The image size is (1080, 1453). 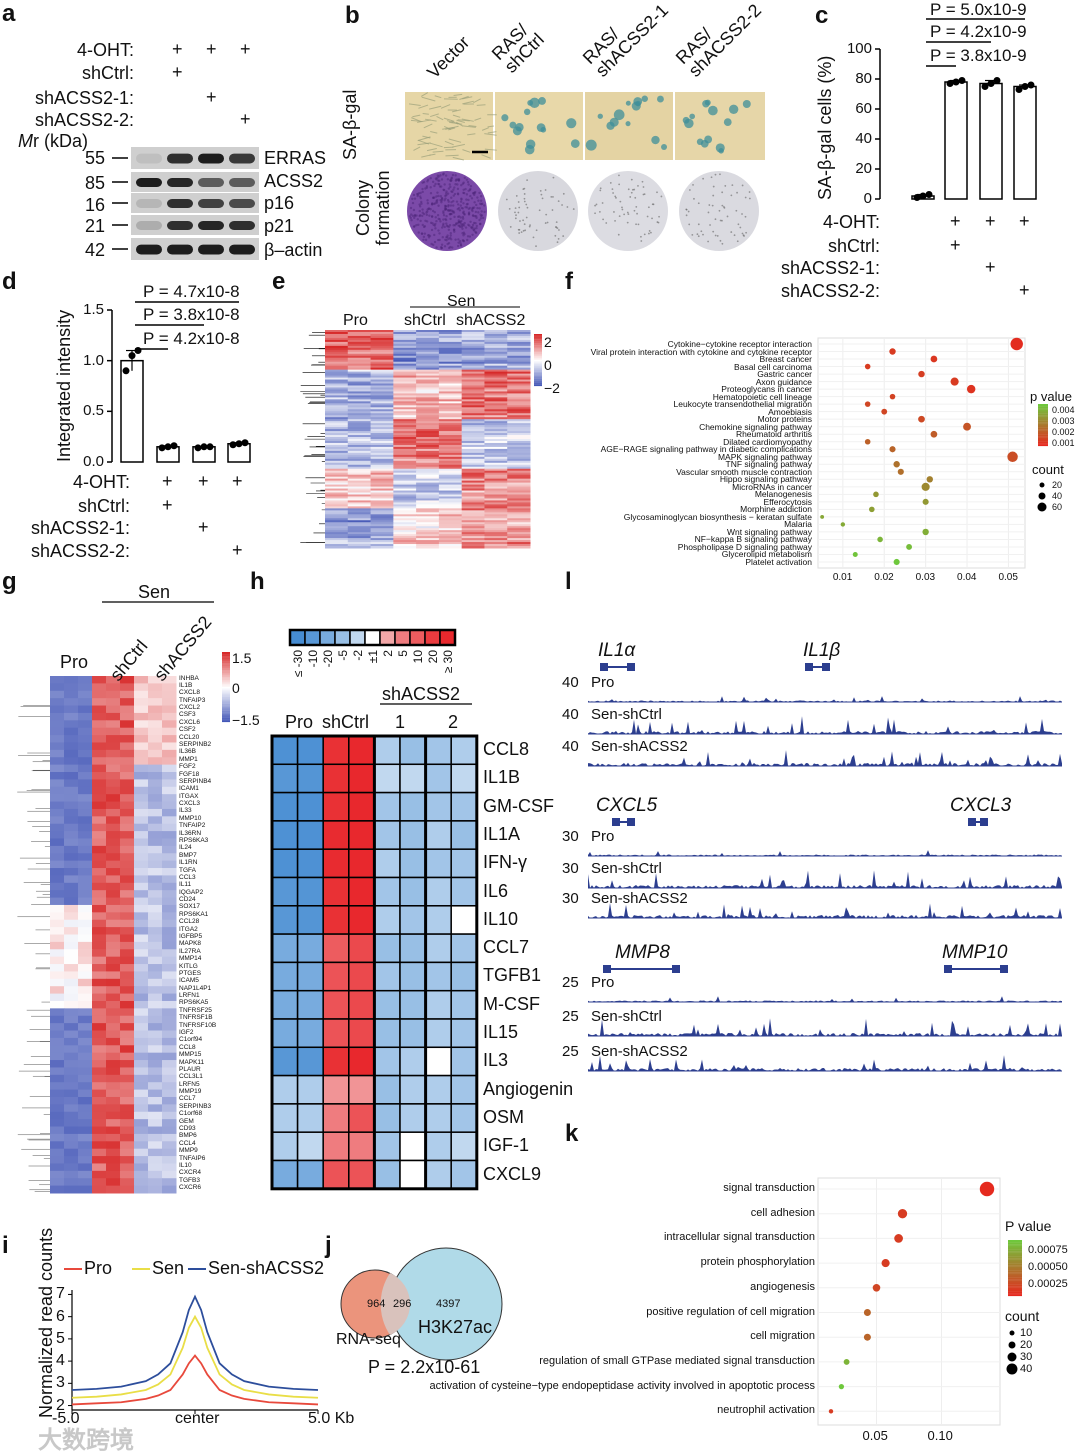 I want to click on column-label: Pro, so click(x=74, y=662).